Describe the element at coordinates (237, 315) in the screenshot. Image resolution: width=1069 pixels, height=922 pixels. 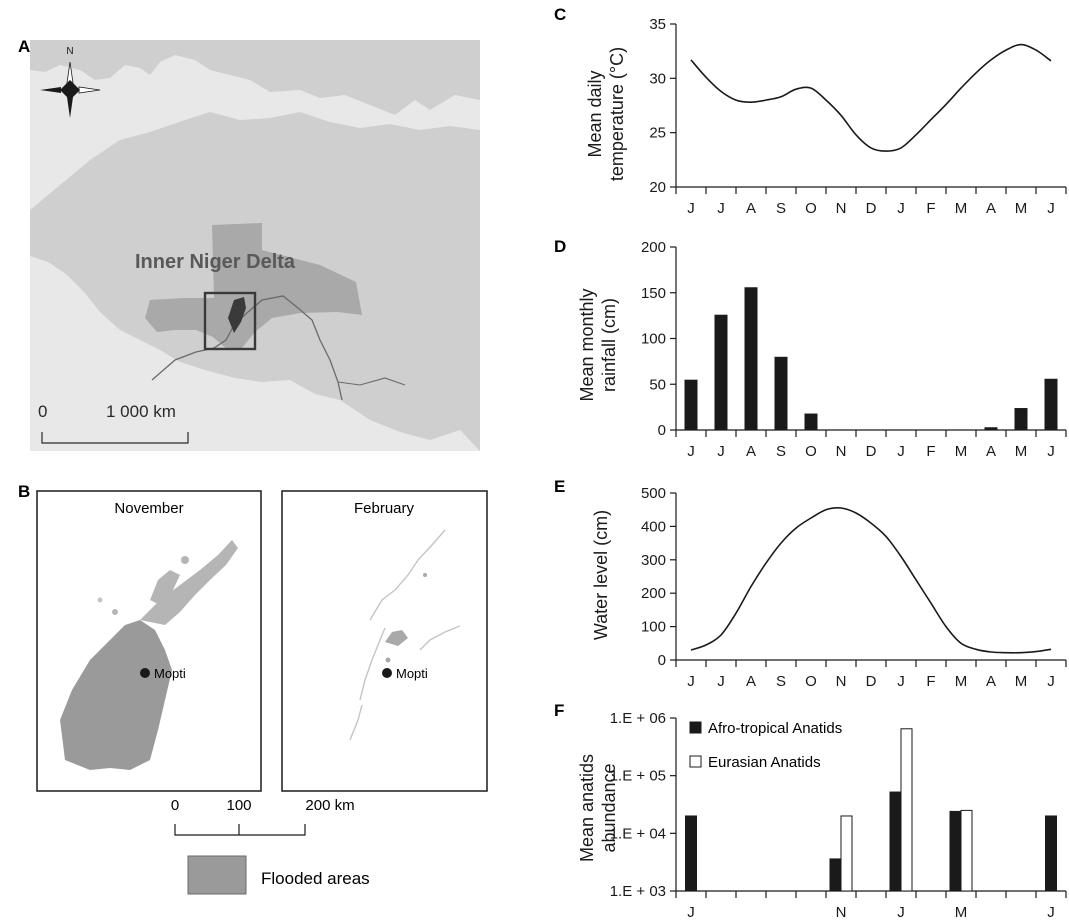
I see `delta-shape` at that location.